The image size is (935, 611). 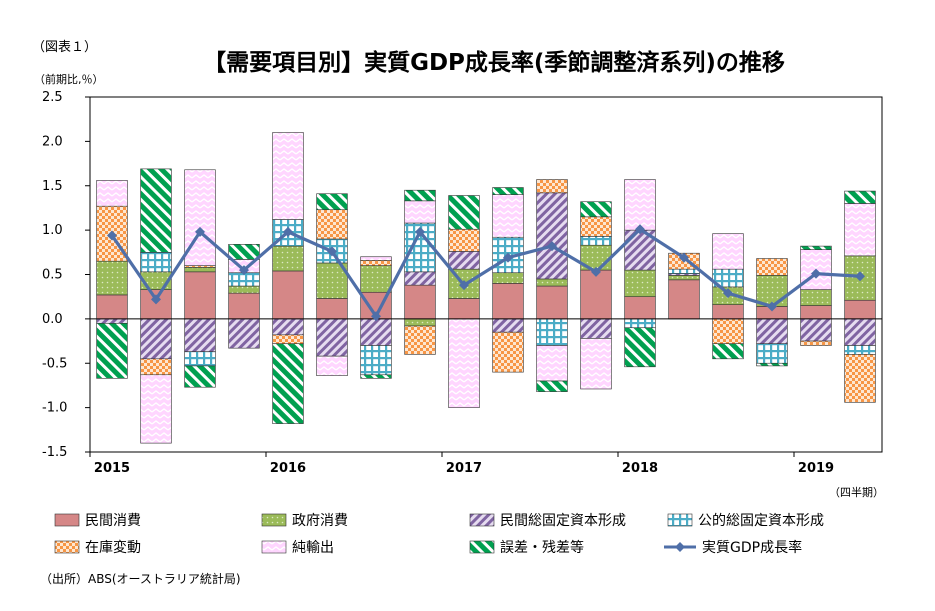 I want to click on legend-label: 民間総固定資本形成, so click(x=563, y=521).